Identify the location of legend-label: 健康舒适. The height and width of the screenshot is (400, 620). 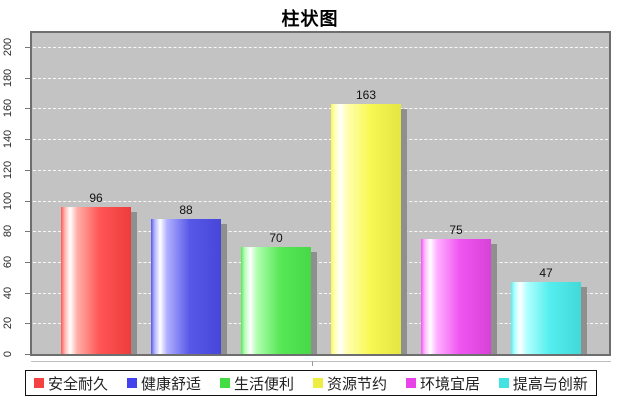
(170, 384).